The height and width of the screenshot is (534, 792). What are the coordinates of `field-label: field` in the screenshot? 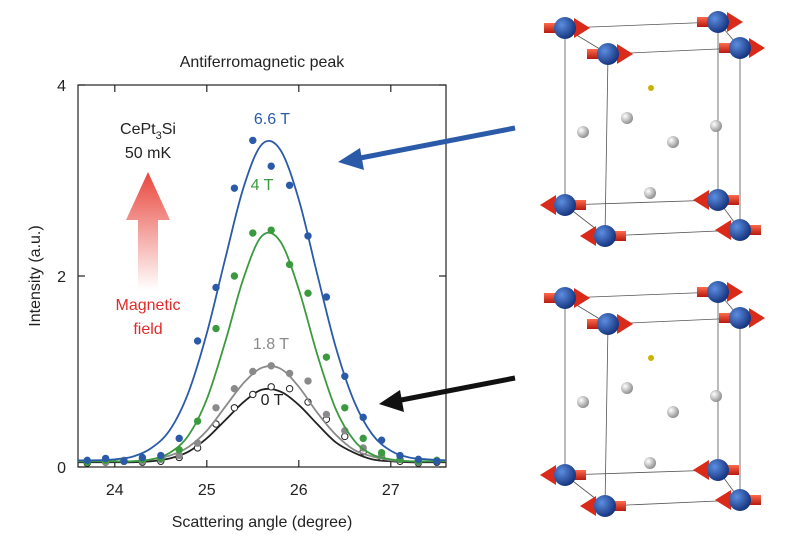 It's located at (147, 329).